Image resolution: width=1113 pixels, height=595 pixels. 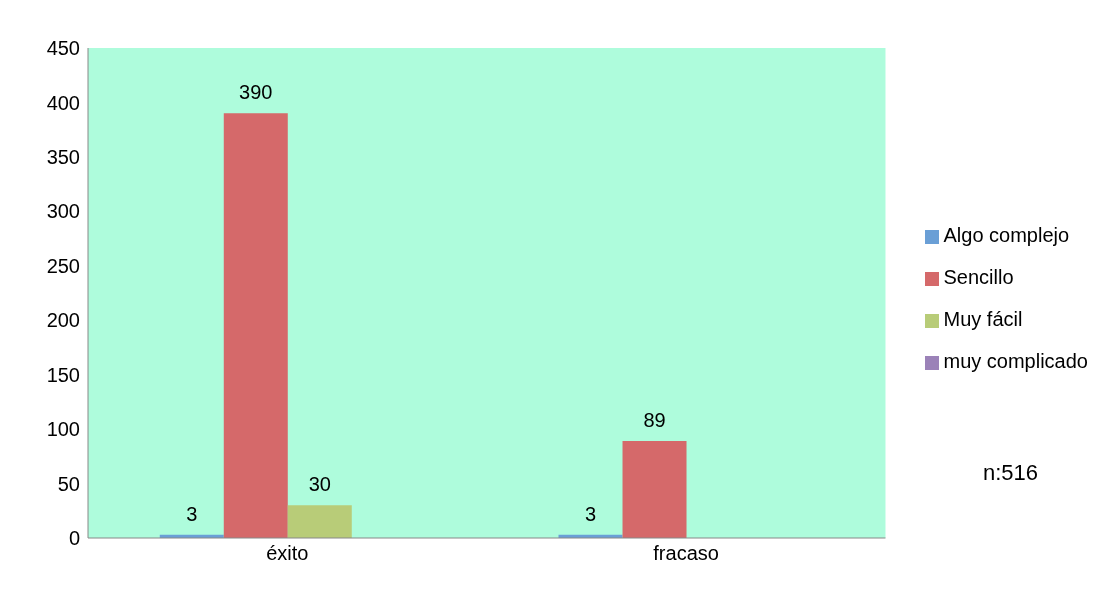 I want to click on y-tick-label: 350, so click(x=63, y=156).